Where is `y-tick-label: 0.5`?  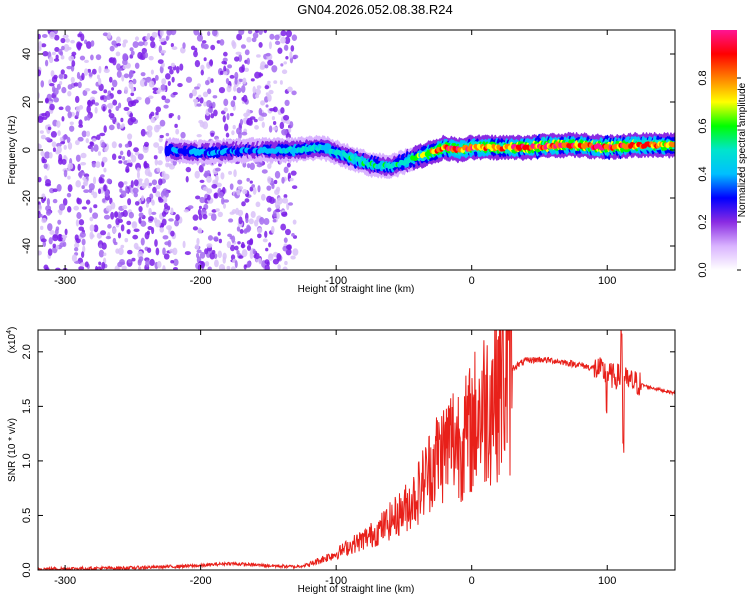
y-tick-label: 0.5 is located at coordinates (27, 515).